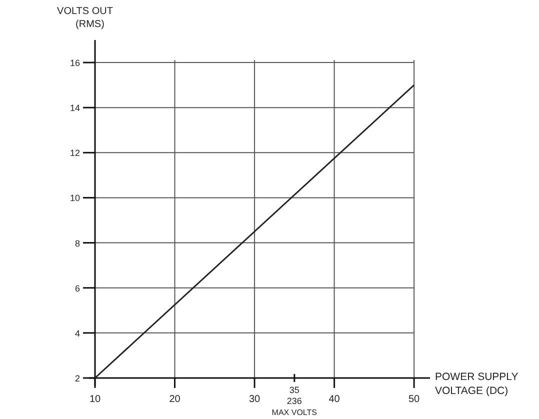 The height and width of the screenshot is (419, 539). What do you see at coordinates (95, 399) in the screenshot?
I see `x-tick-label: 10` at bounding box center [95, 399].